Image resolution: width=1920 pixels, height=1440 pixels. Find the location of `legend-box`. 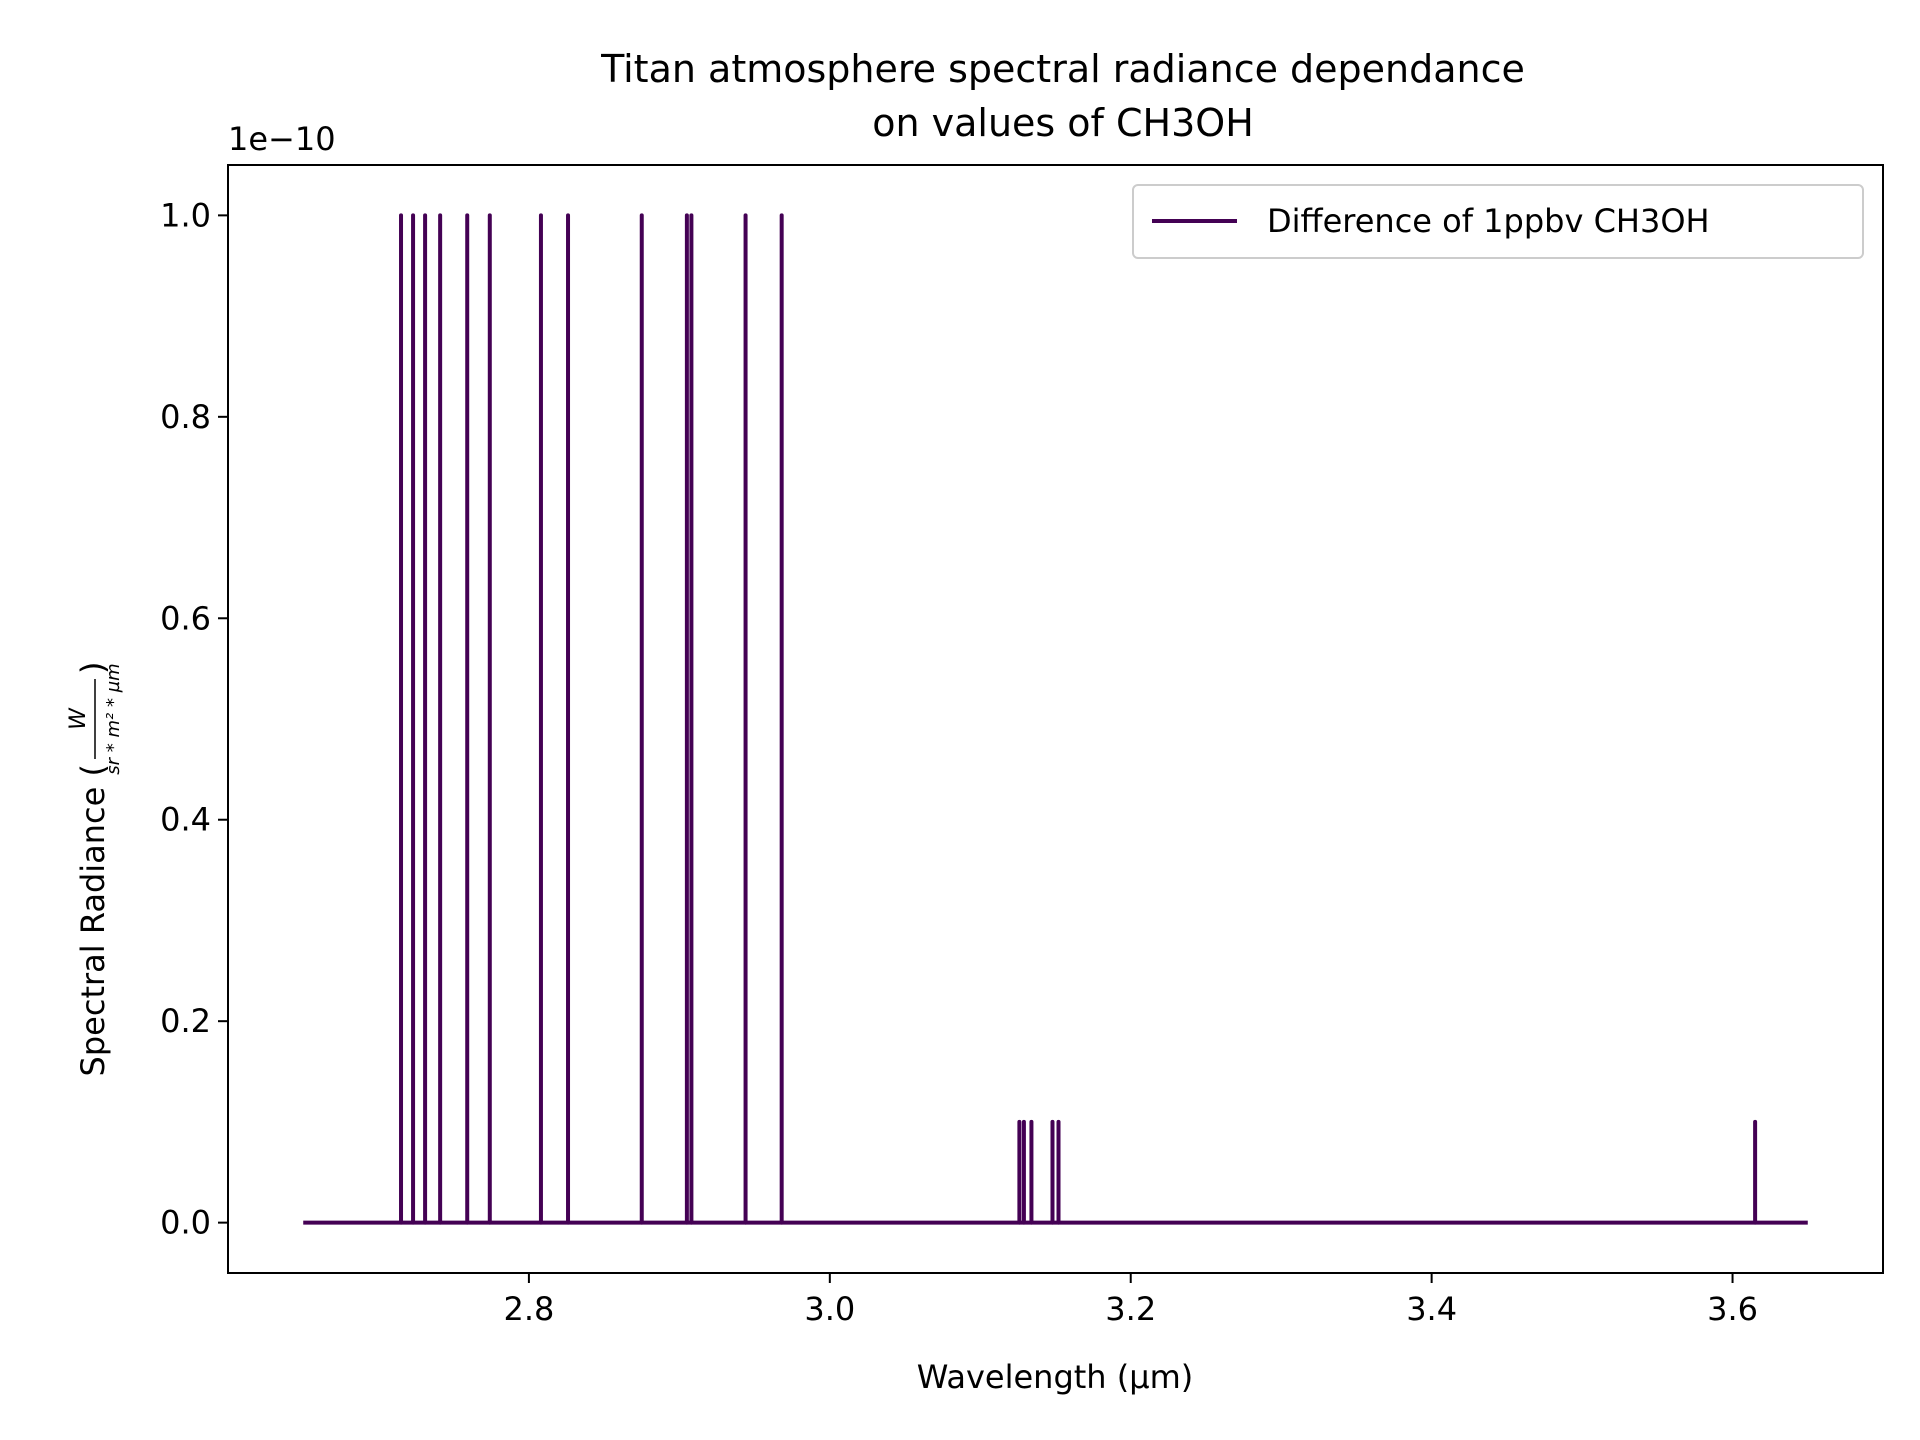

legend-box is located at coordinates (1498, 221).